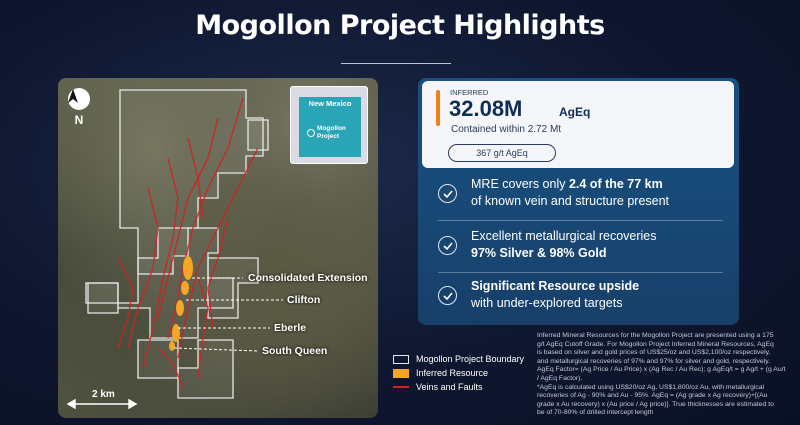  What do you see at coordinates (438, 108) in the screenshot?
I see `stat-accent-bar` at bounding box center [438, 108].